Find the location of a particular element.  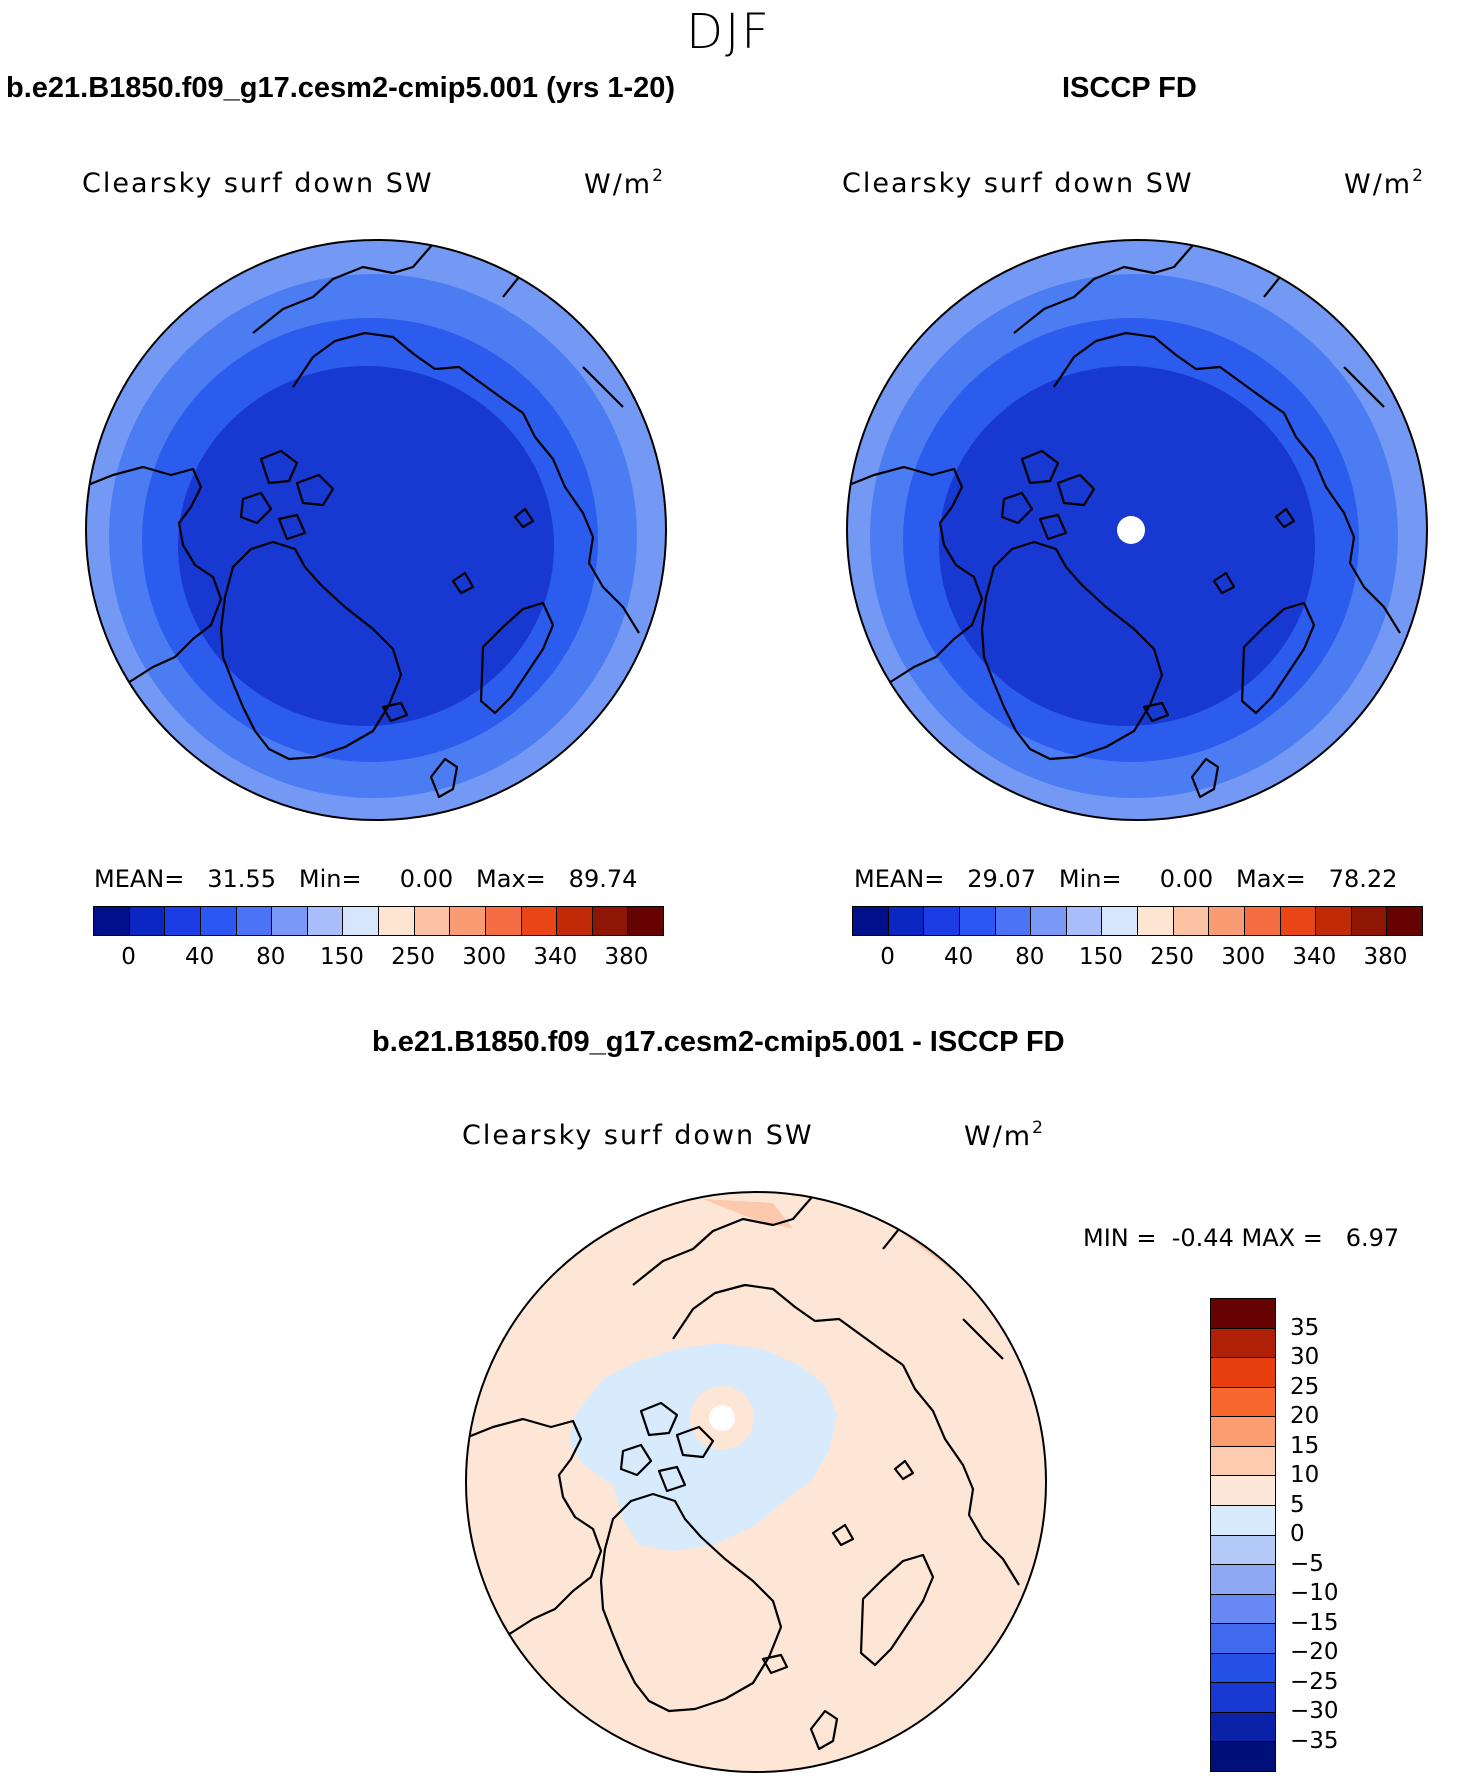

panel1-polar-map is located at coordinates (376, 530).